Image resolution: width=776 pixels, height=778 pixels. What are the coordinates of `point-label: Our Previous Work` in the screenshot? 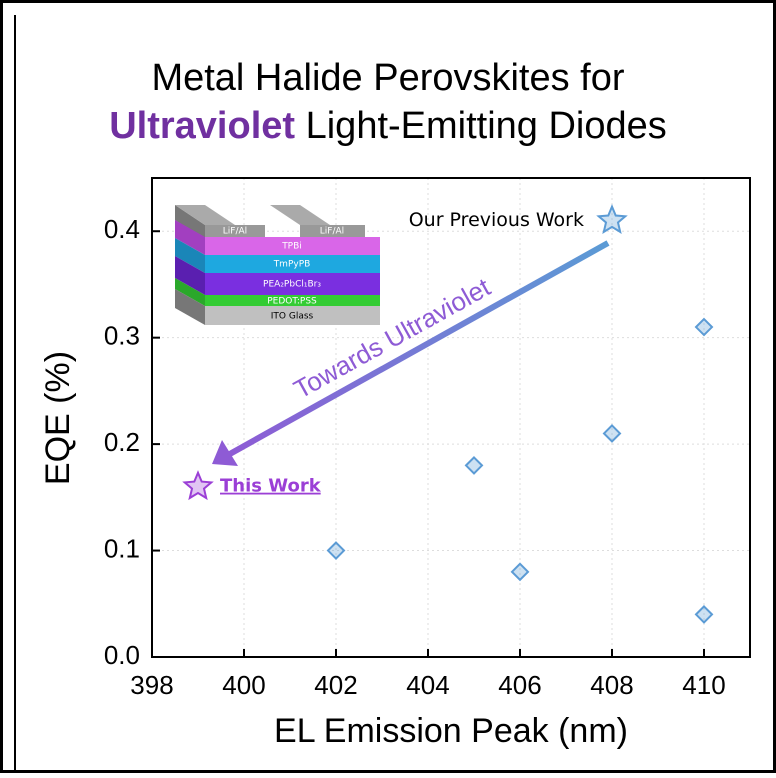 It's located at (496, 220).